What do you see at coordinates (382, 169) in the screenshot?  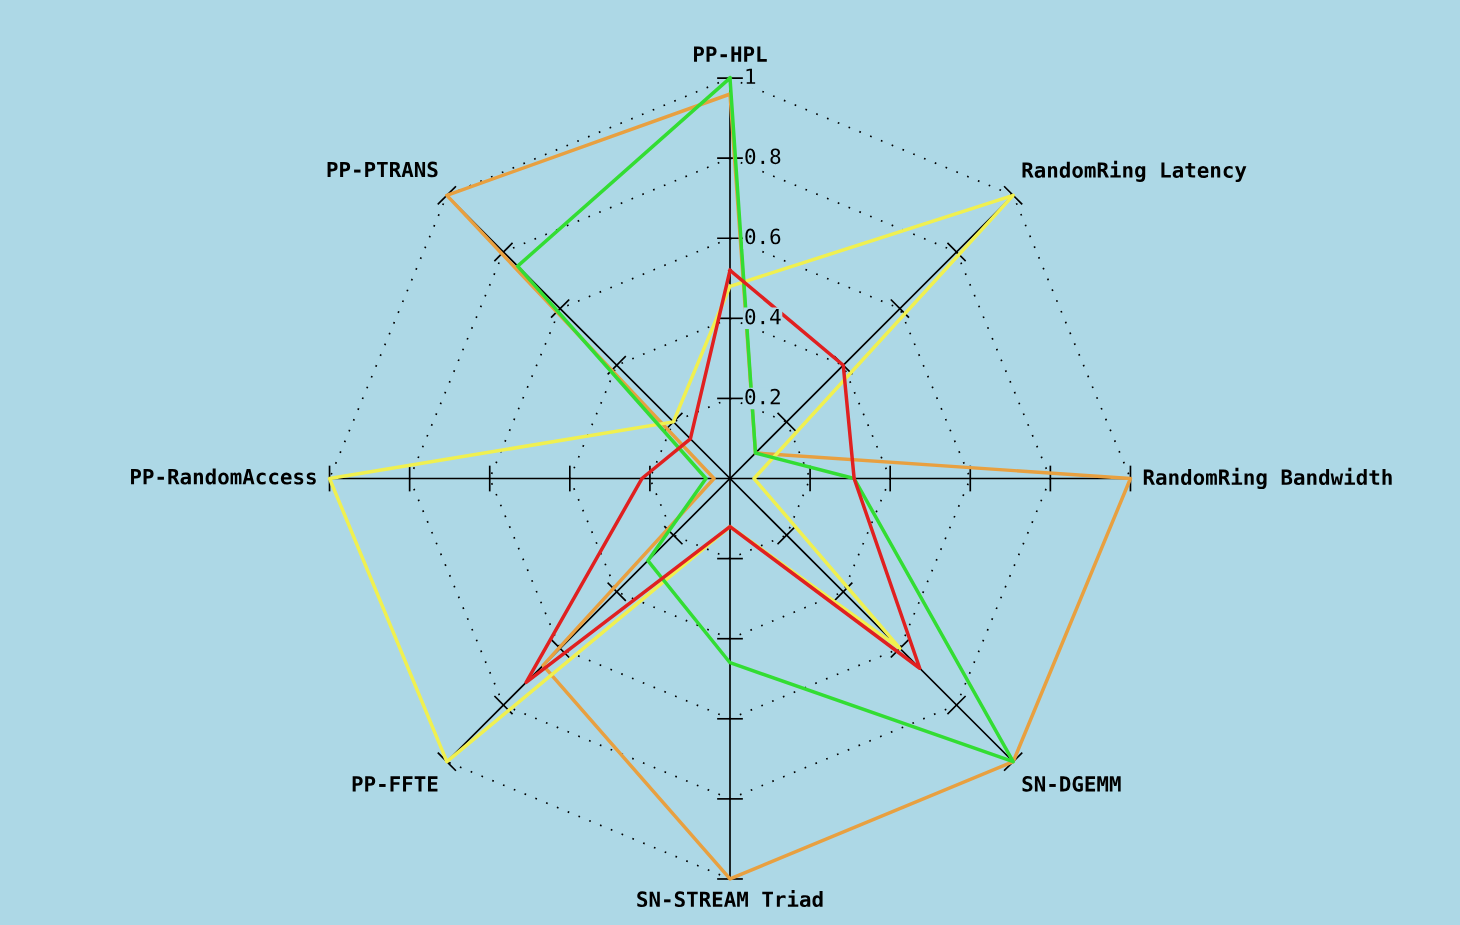 I see `spoke-label: PP-PTRANS` at bounding box center [382, 169].